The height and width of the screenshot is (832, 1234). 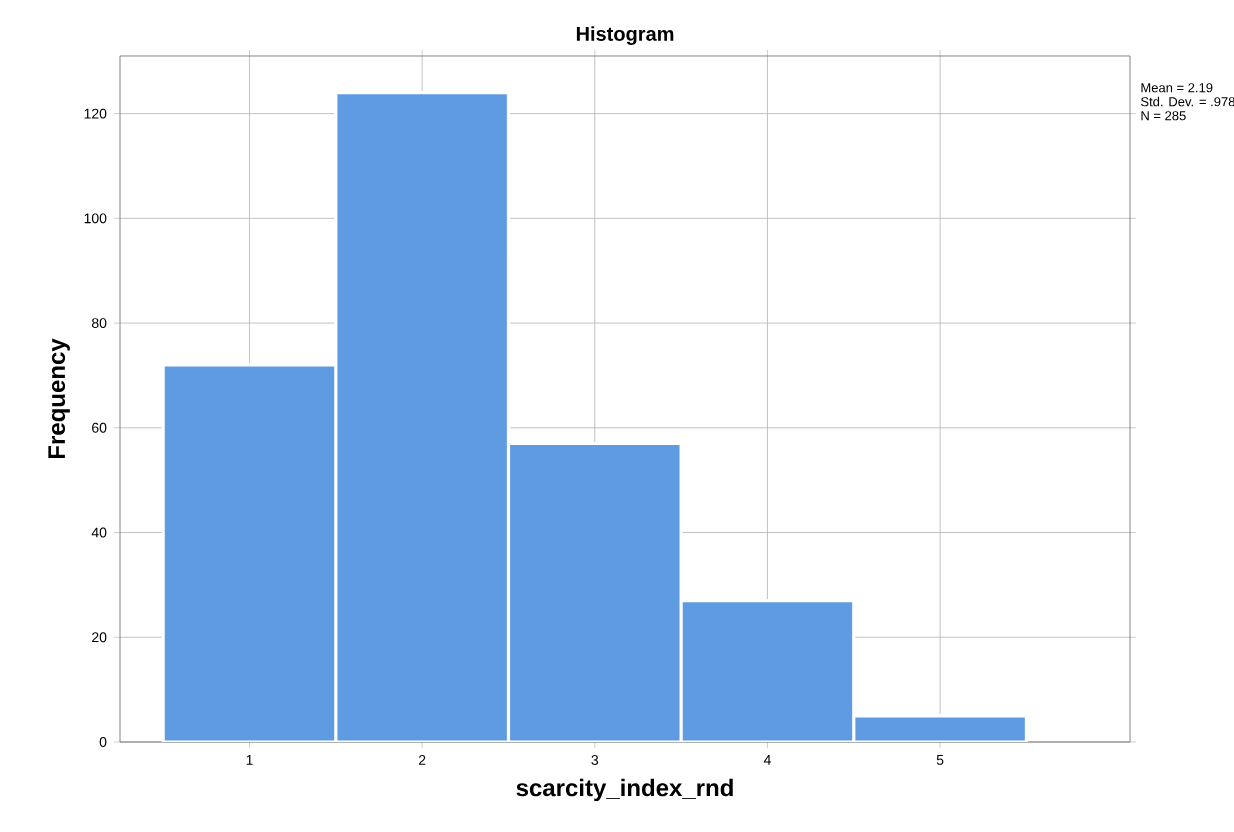 What do you see at coordinates (625, 35) in the screenshot?
I see `chart-title: Histogram` at bounding box center [625, 35].